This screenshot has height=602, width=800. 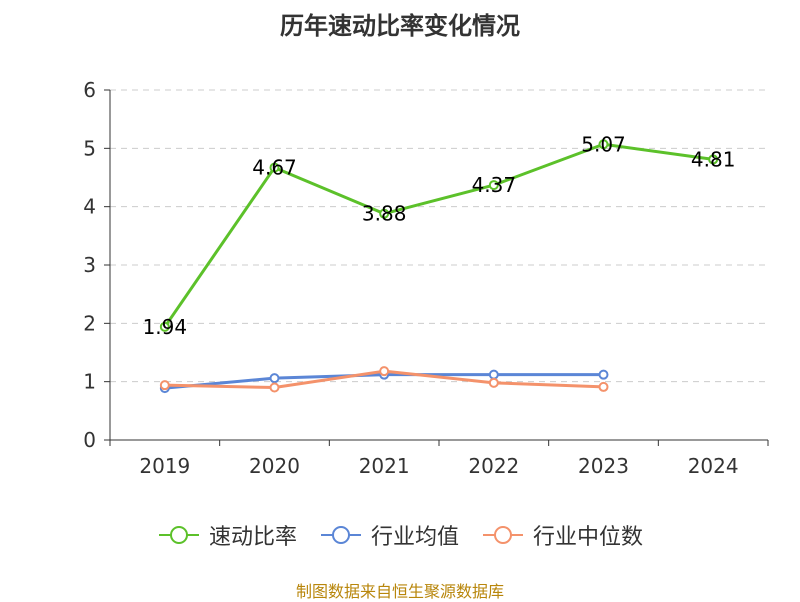 I want to click on data-label: 1.94, so click(x=165, y=327).